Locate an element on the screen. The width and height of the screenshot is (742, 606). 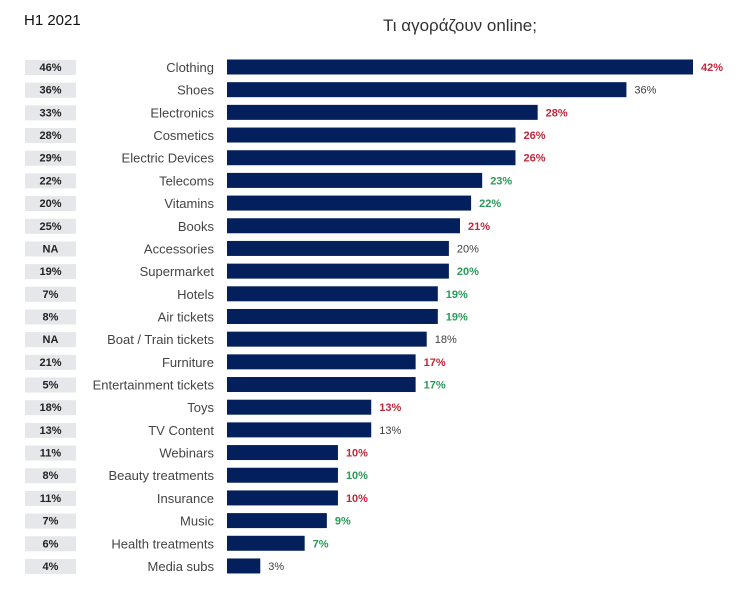
chart-title: Τι αγοράζουν online; is located at coordinates (460, 25).